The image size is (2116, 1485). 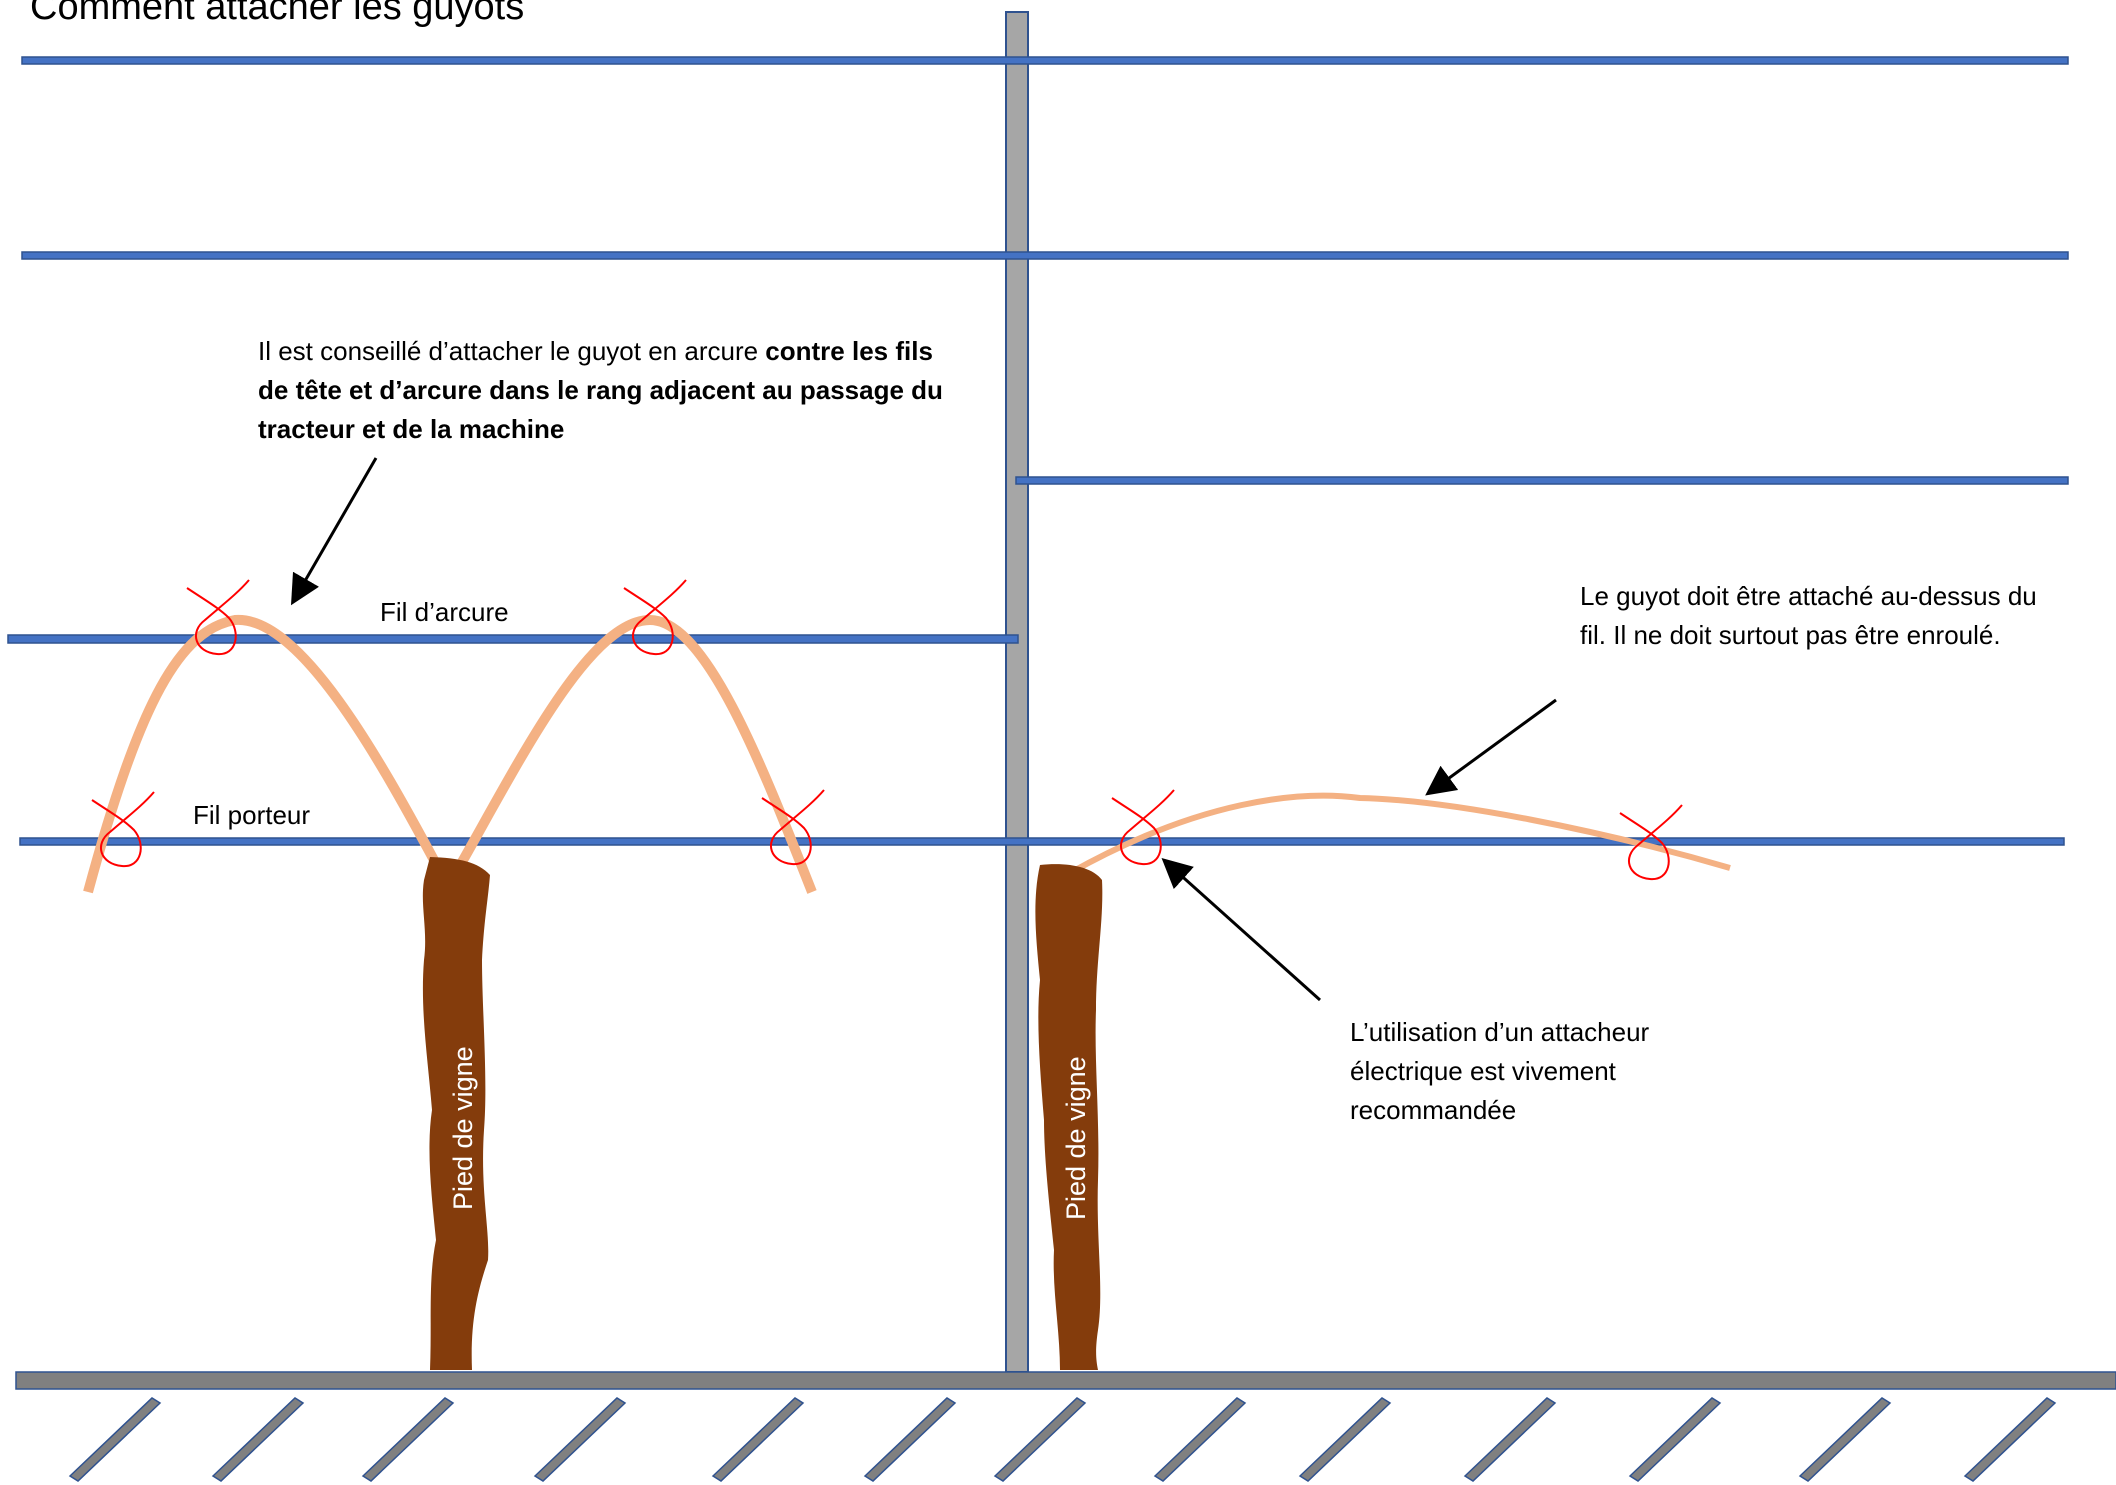 I want to click on arrow-left-note, so click(x=334, y=531).